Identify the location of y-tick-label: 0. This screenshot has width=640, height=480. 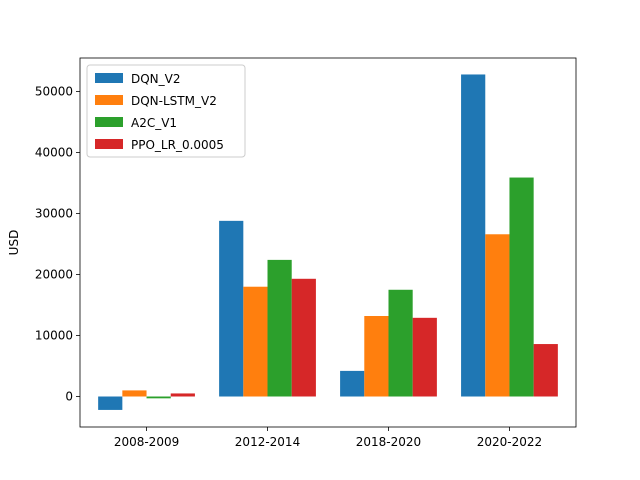
(69, 397).